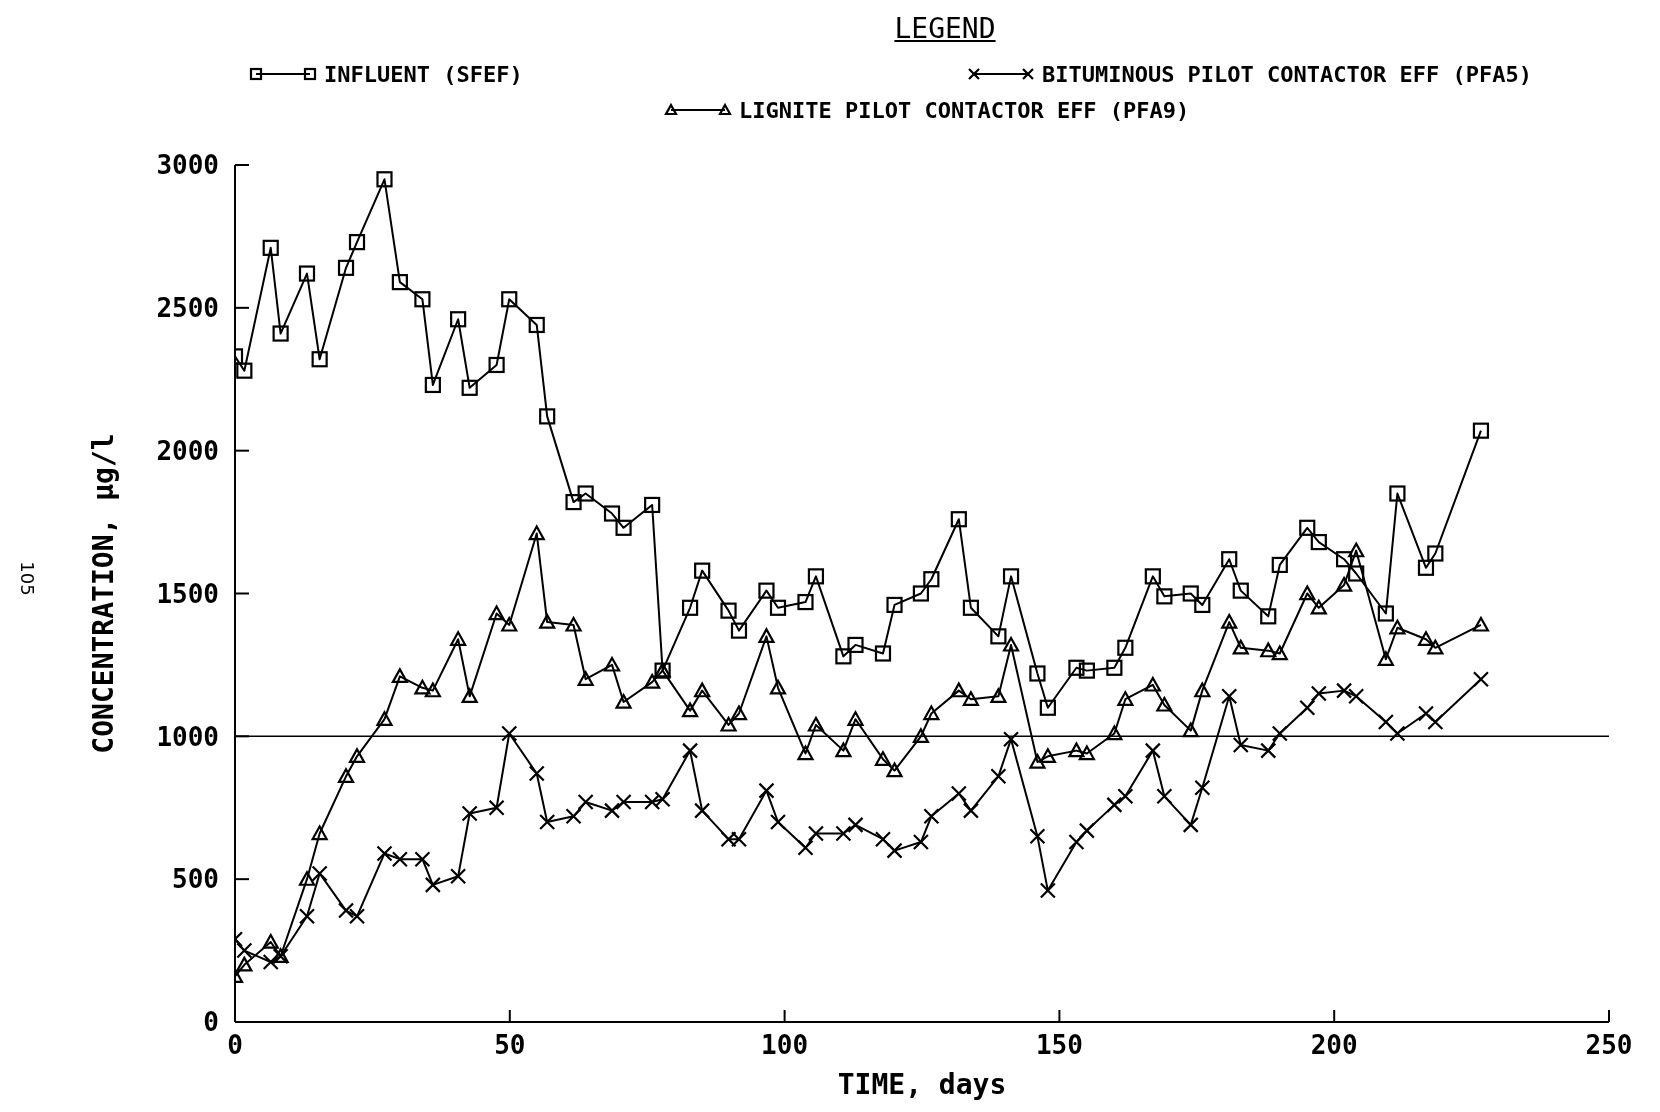 The image size is (1660, 1112). I want to click on legend-label: LIGNITE PILOT CONTACTOR EFF (PFA9), so click(964, 110).